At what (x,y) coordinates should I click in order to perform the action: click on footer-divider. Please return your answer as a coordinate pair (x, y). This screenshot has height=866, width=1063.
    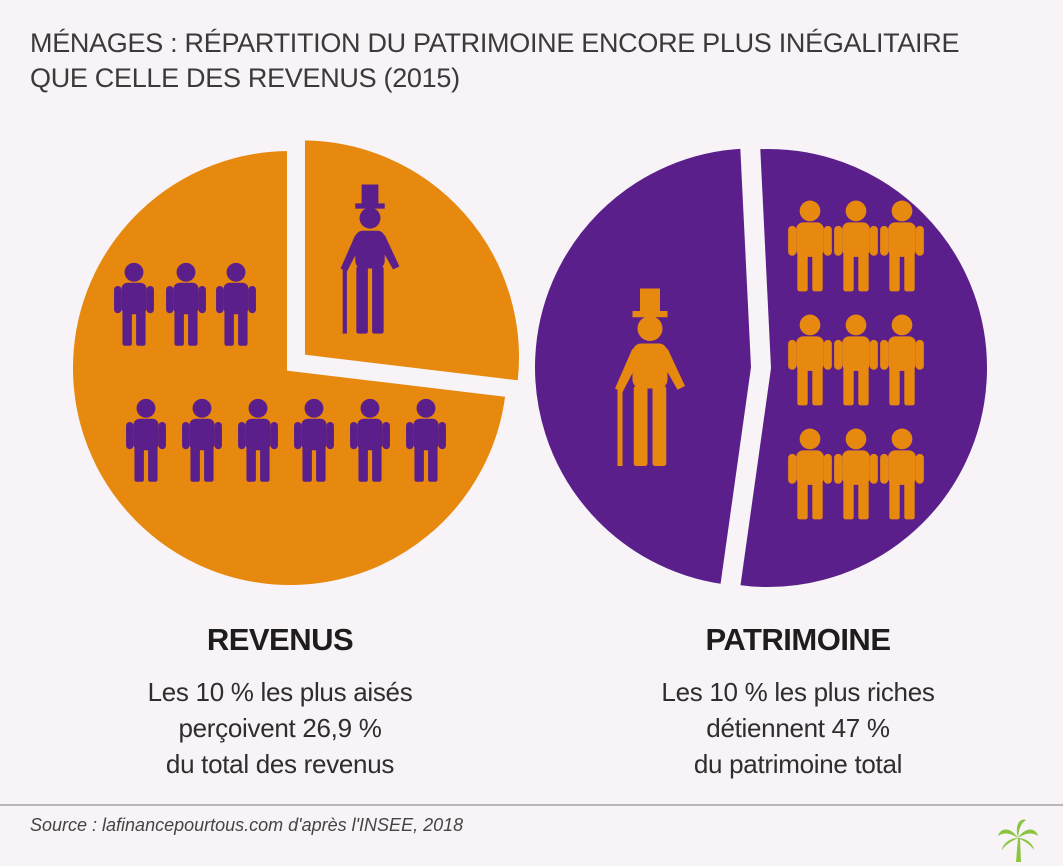
    Looking at the image, I should click on (531, 805).